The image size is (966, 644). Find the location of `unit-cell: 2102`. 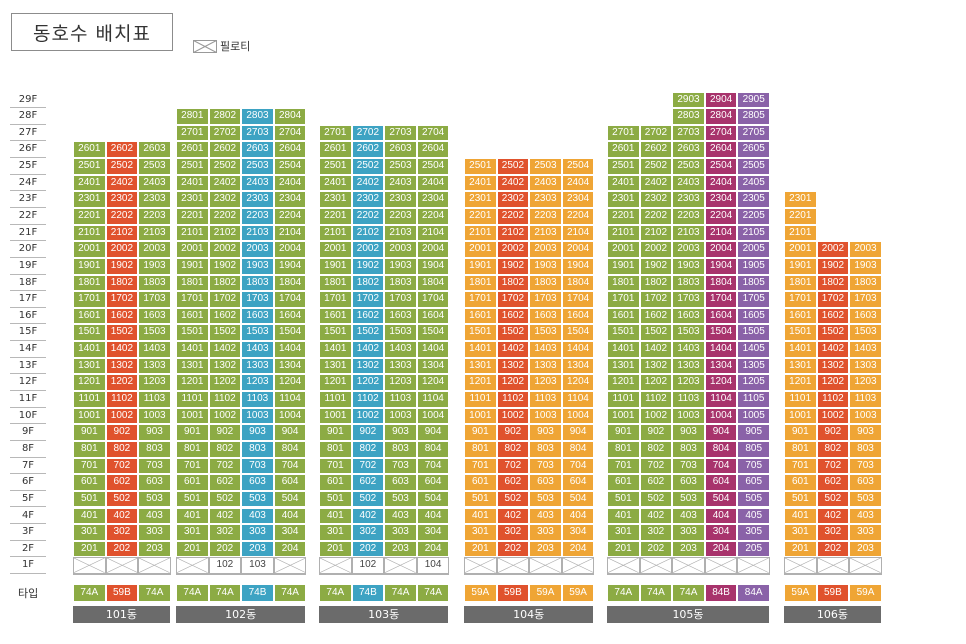

unit-cell: 2102 is located at coordinates (656, 233).